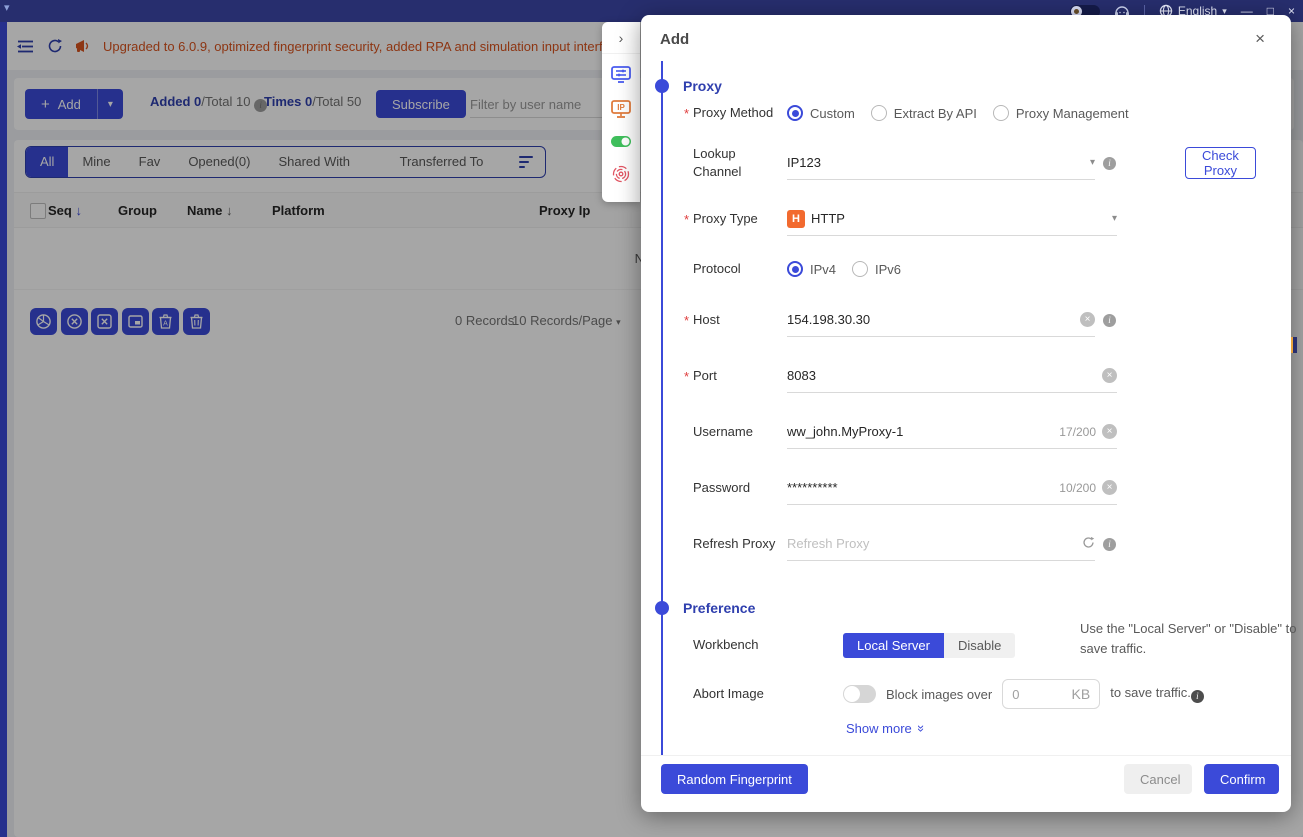 This screenshot has height=837, width=1303. What do you see at coordinates (979, 645) in the screenshot?
I see `workbench-disable: Disable` at bounding box center [979, 645].